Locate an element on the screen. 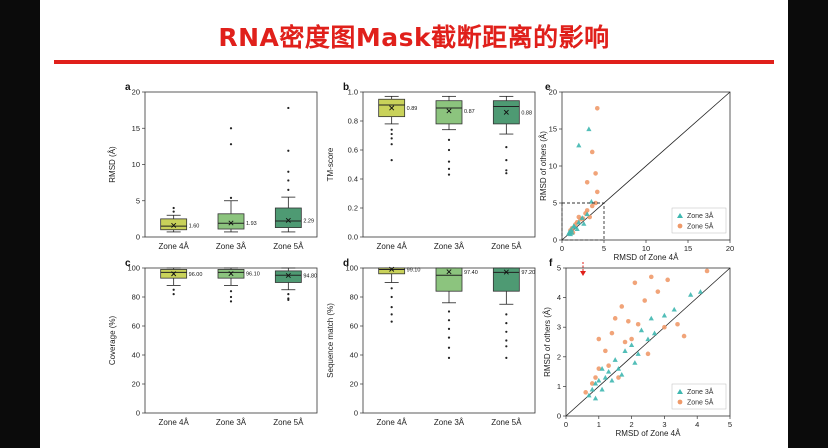 The image size is (828, 448). y-tick-label: 15 is located at coordinates (136, 128).